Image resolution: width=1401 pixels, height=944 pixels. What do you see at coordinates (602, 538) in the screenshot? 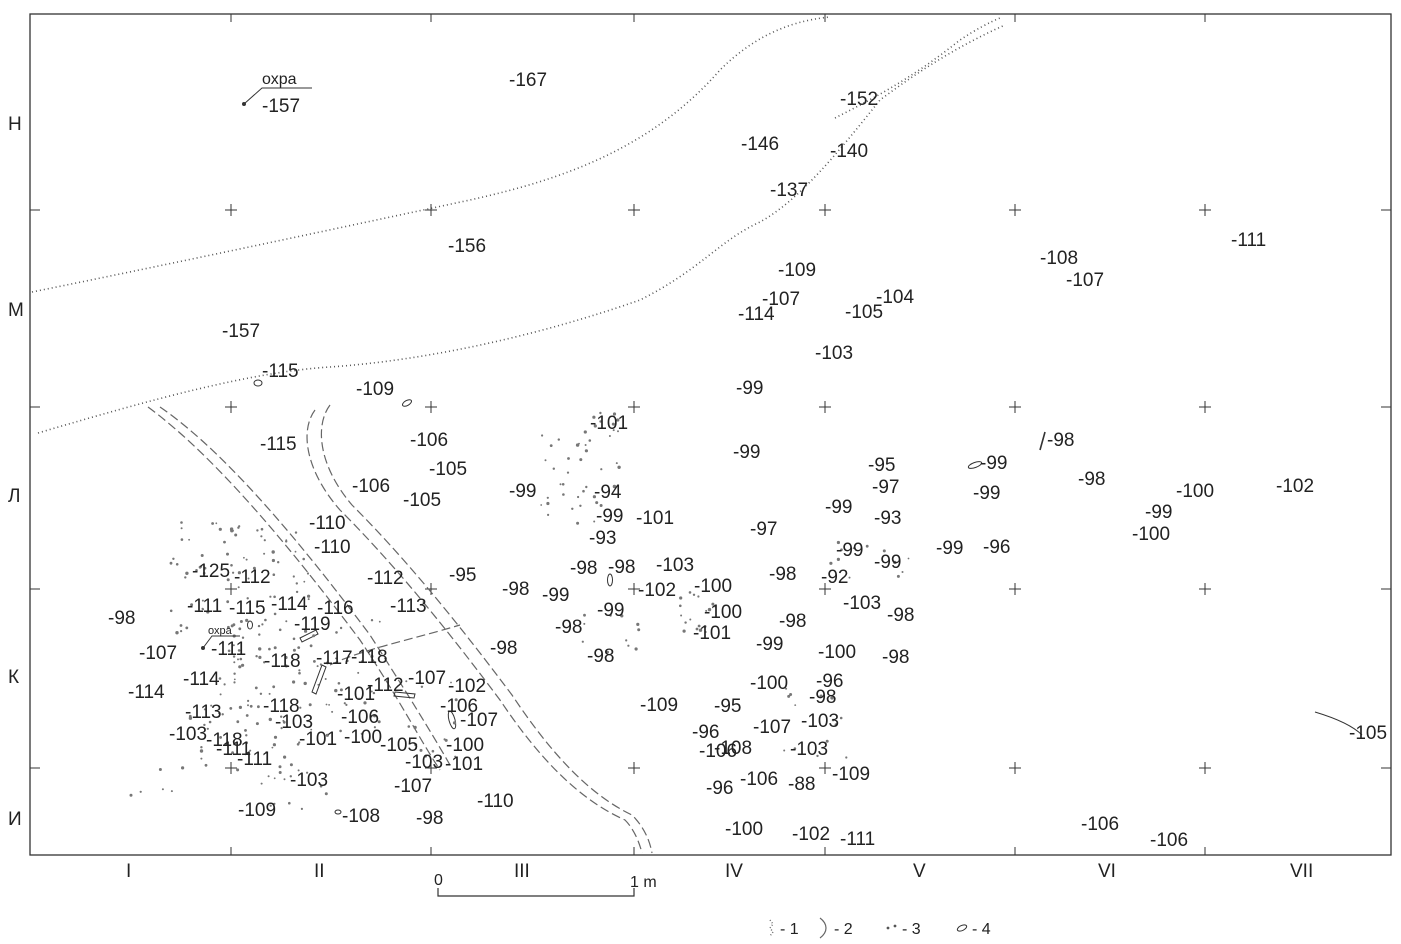
I see `depth-mark: -93` at bounding box center [602, 538].